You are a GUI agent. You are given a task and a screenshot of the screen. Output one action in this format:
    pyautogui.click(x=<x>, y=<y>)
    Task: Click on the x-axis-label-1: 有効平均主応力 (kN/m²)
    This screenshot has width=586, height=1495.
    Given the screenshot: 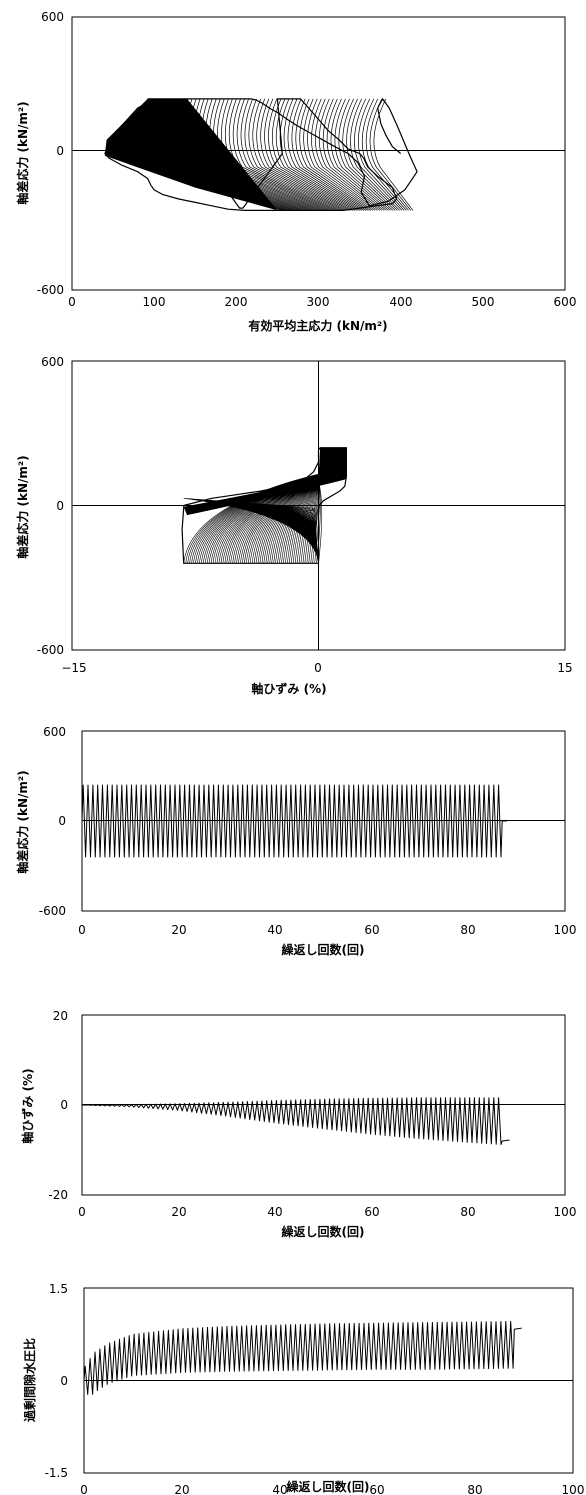 What is the action you would take?
    pyautogui.click(x=317, y=325)
    